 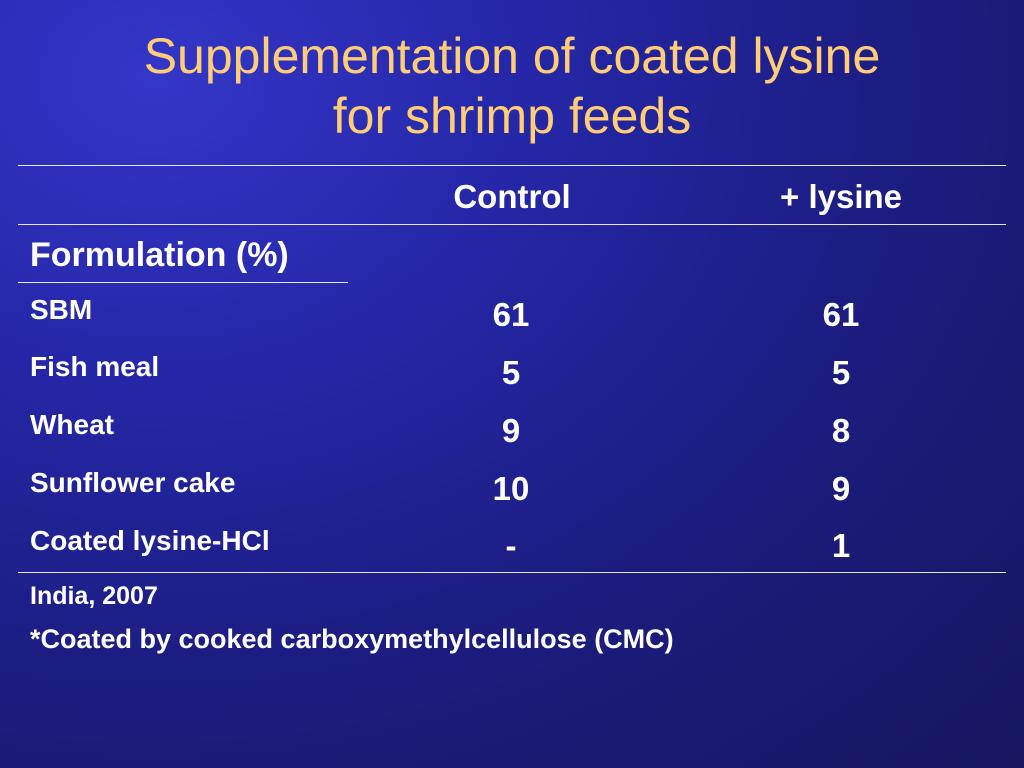 What do you see at coordinates (72, 424) in the screenshot?
I see `row-label: Wheat` at bounding box center [72, 424].